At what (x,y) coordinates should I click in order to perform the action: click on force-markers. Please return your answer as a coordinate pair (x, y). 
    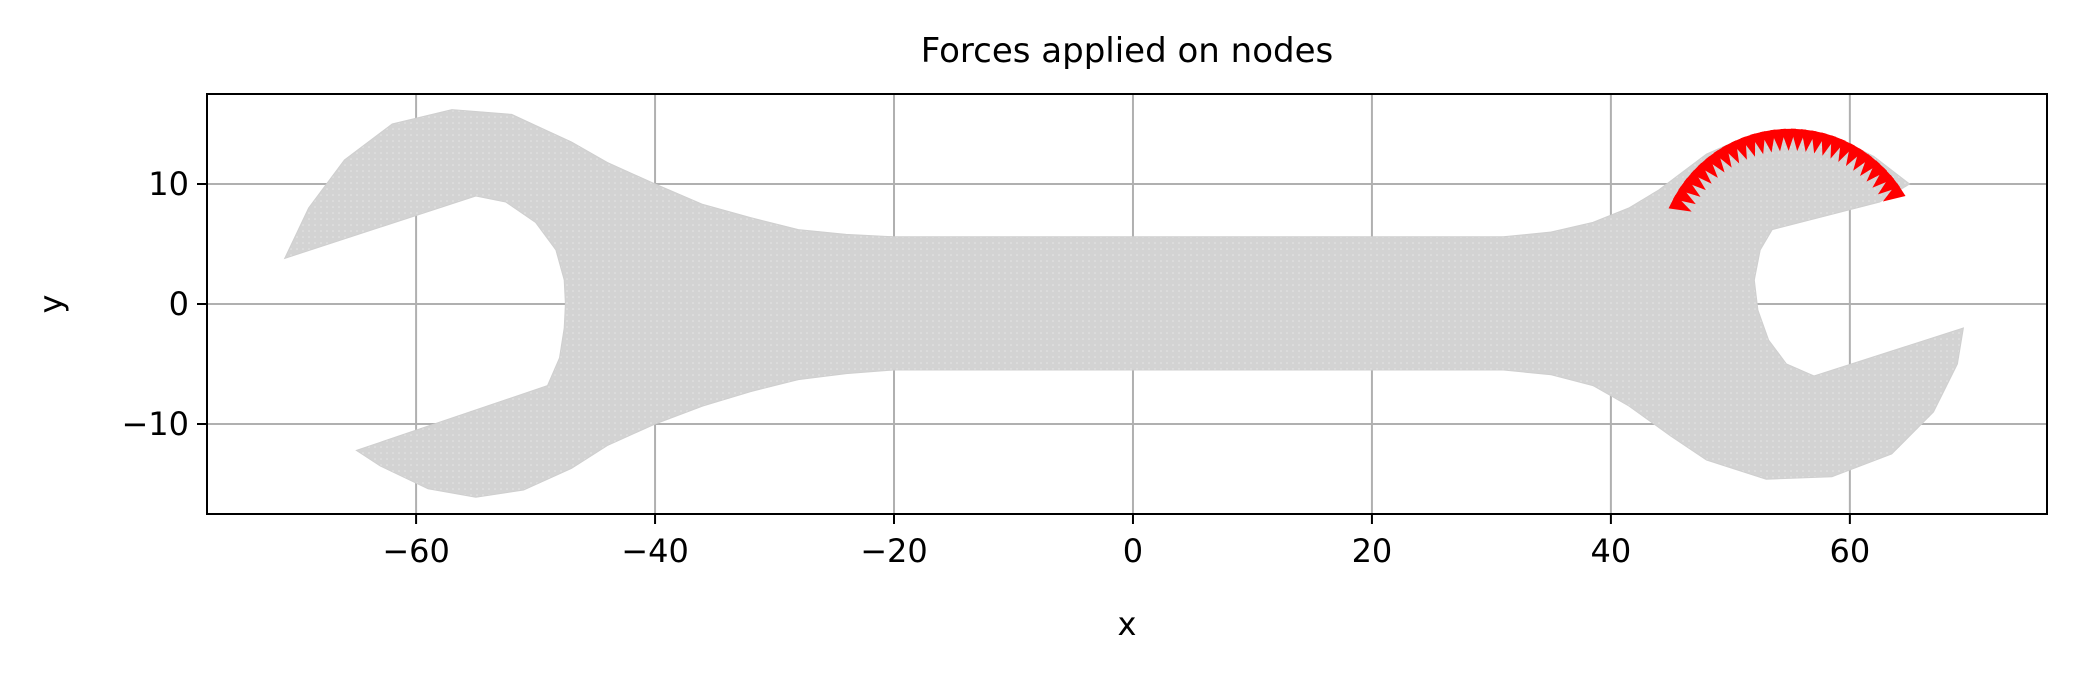
    Looking at the image, I should click on (1787, 170).